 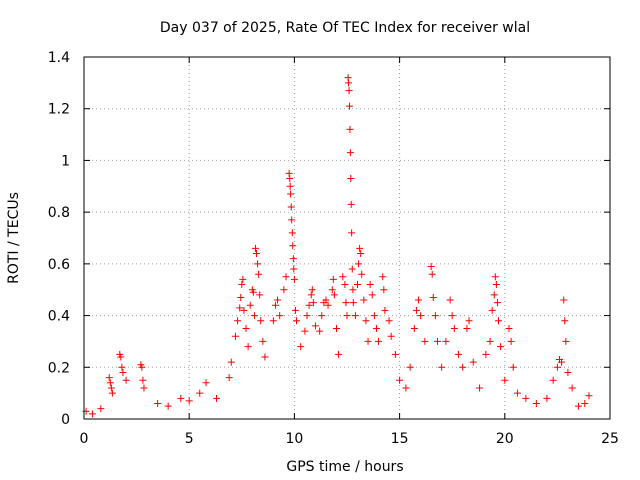 I want to click on y-tick-label: 1.2, so click(x=59, y=110).